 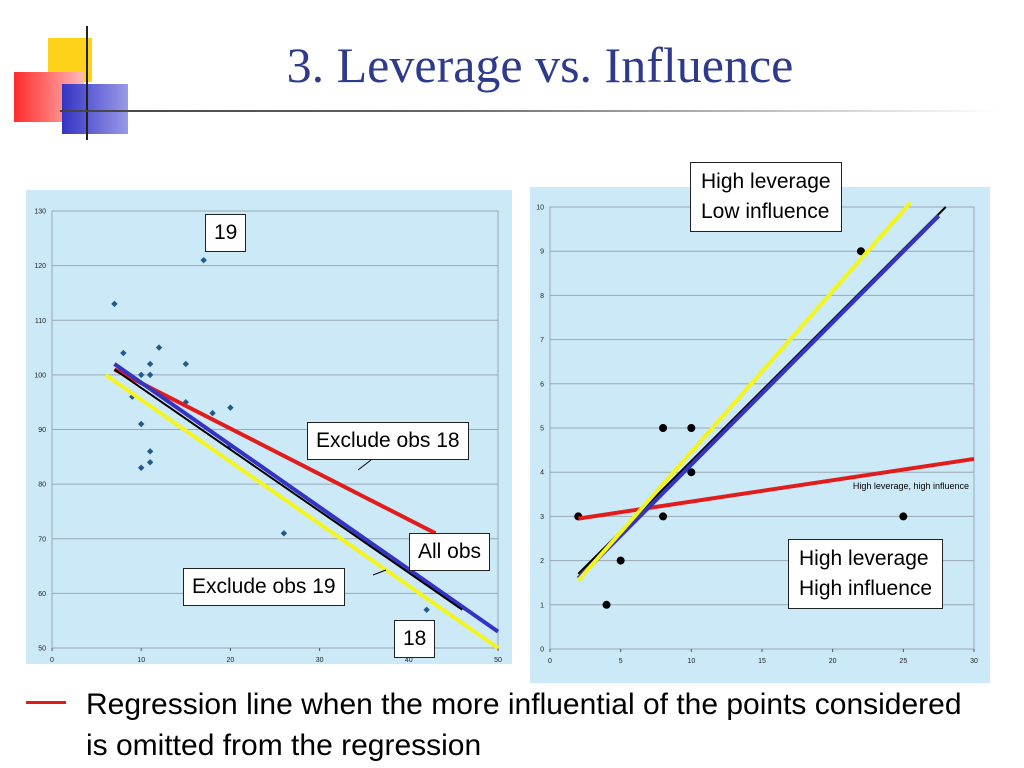 I want to click on regression-line-blue, so click(x=306, y=498).